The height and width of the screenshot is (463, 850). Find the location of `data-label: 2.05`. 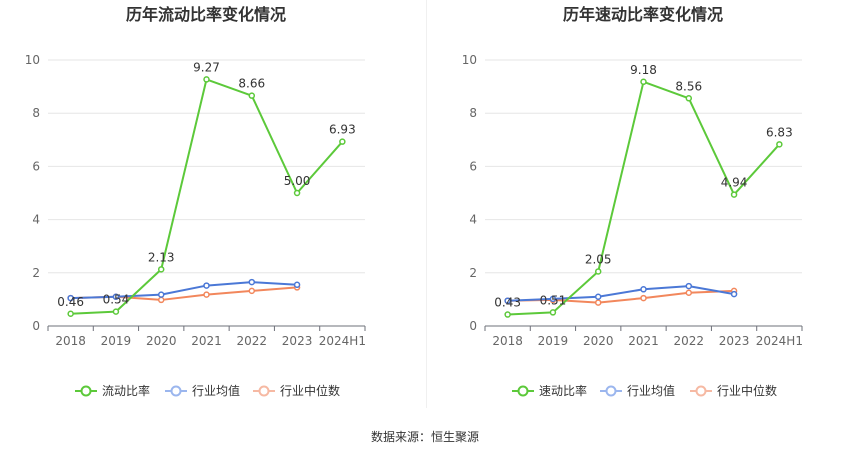

data-label: 2.05 is located at coordinates (598, 259).